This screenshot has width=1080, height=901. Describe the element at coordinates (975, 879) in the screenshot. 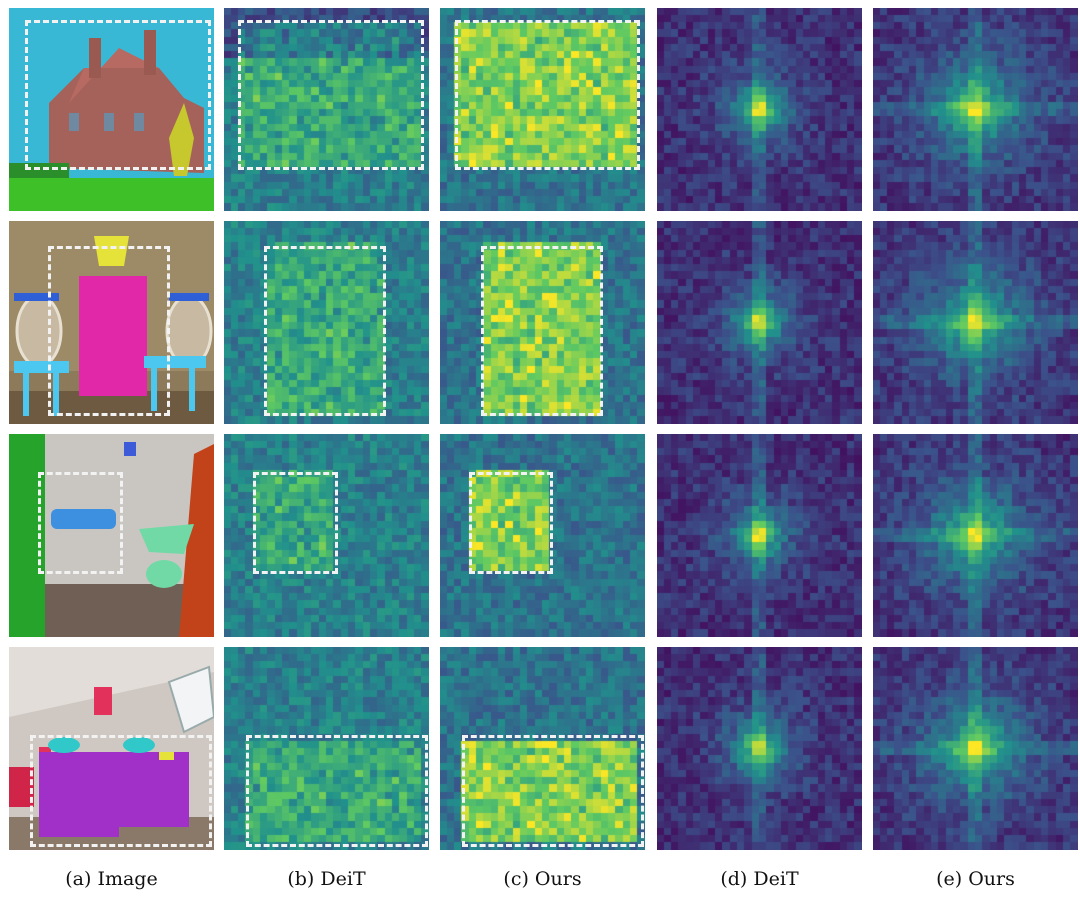

I see `caption-ours-spectrum: (e) Ours` at that location.